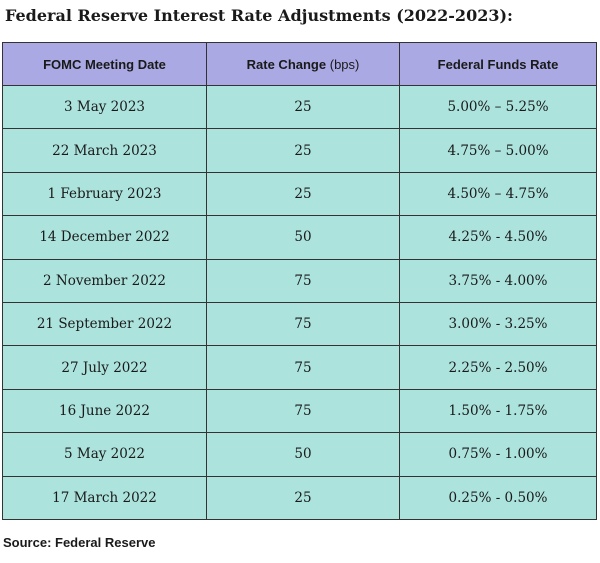 The height and width of the screenshot is (563, 600). I want to click on cell-meeting-date: 22 March 2023, so click(104, 150).